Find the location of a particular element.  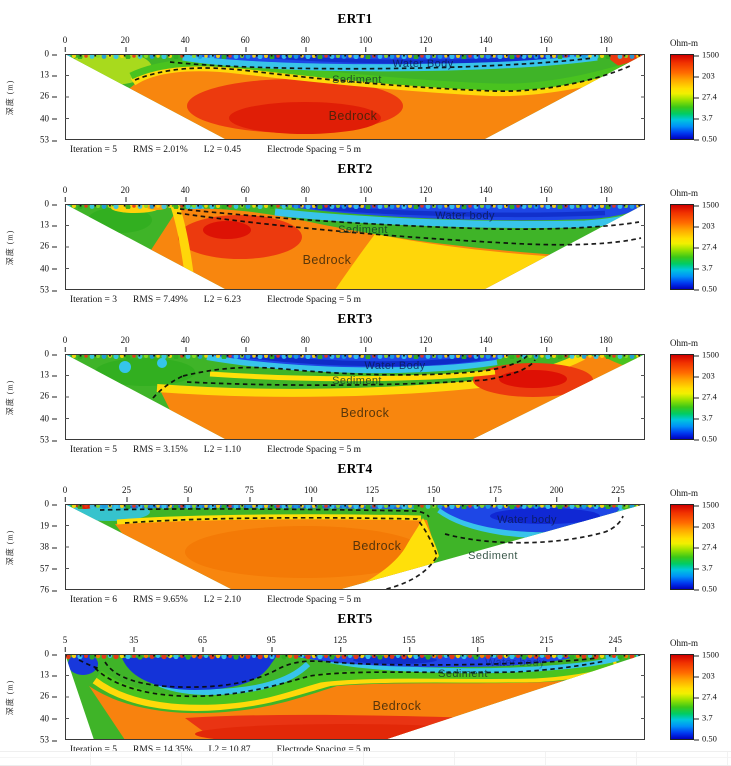

tick-label: 20 is located at coordinates (125, 193).